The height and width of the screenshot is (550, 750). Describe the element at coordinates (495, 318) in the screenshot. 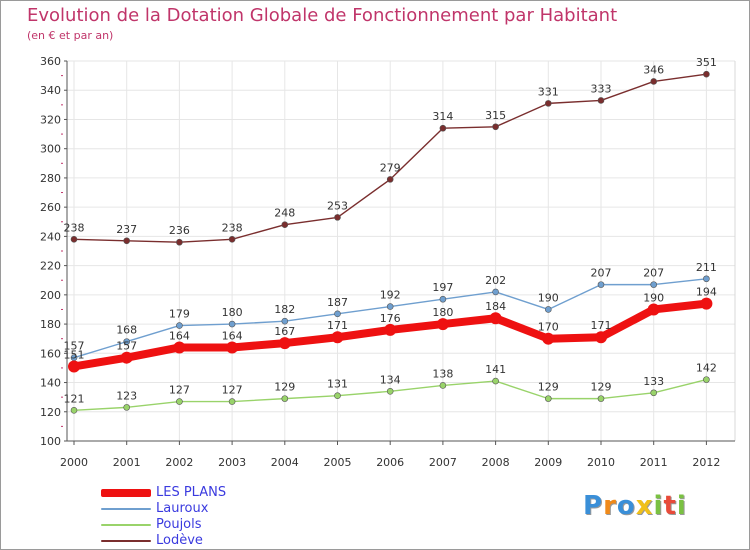

I see `data-point-les-plans-2008` at that location.